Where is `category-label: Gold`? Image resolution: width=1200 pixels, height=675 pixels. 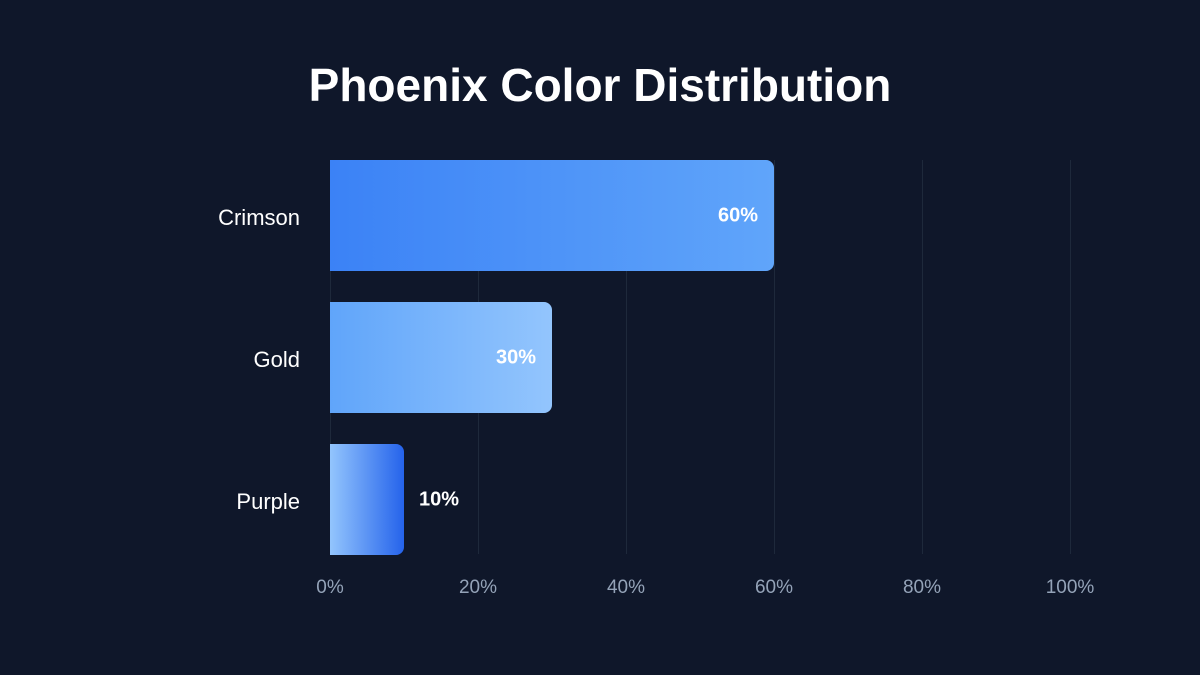
category-label: Gold is located at coordinates (276, 359).